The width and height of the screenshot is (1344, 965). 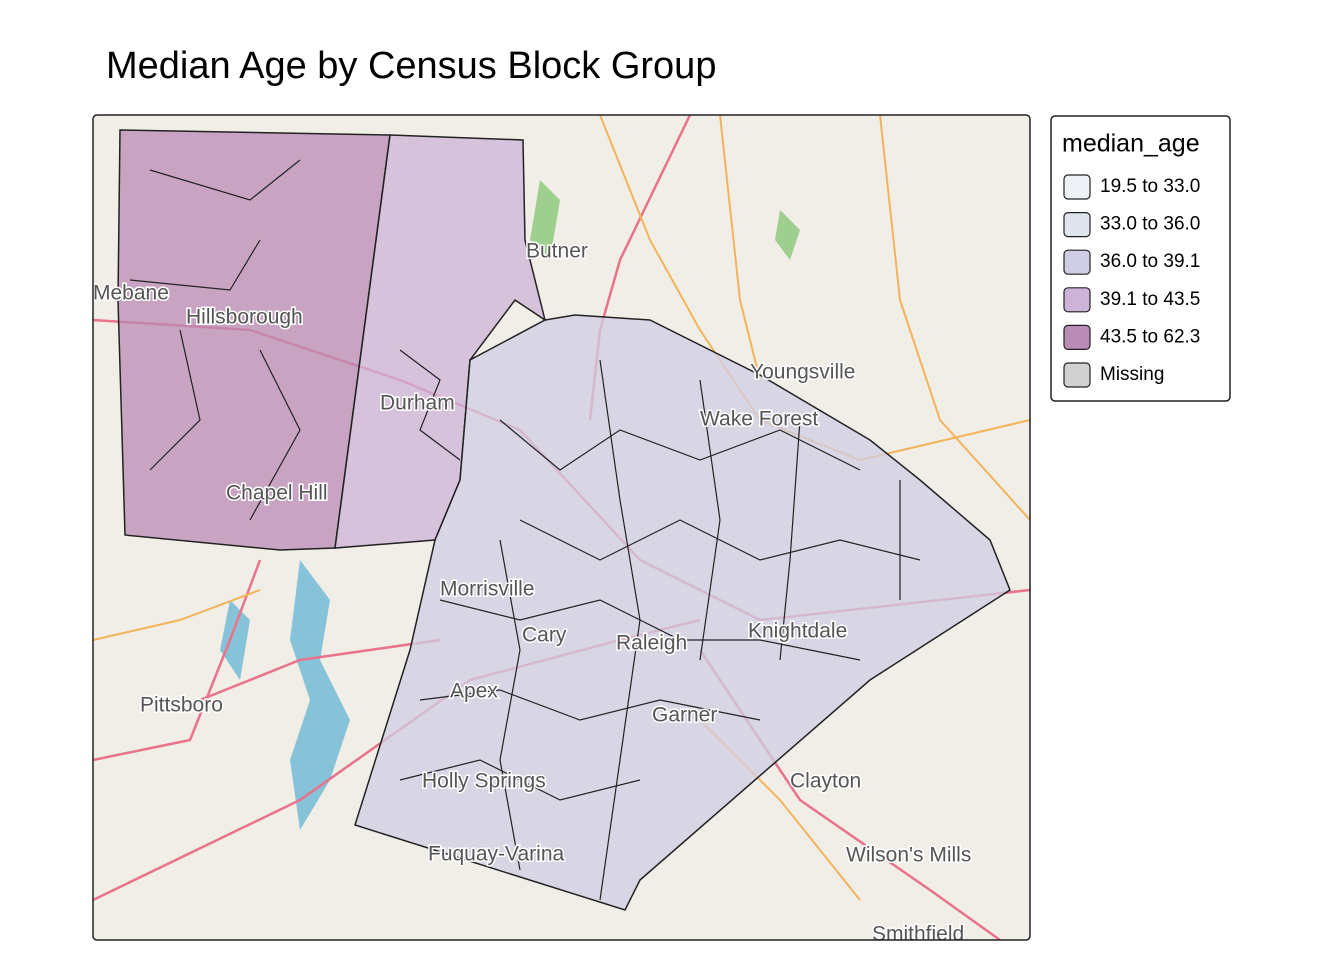 What do you see at coordinates (131, 293) in the screenshot?
I see `place-label: Mebane` at bounding box center [131, 293].